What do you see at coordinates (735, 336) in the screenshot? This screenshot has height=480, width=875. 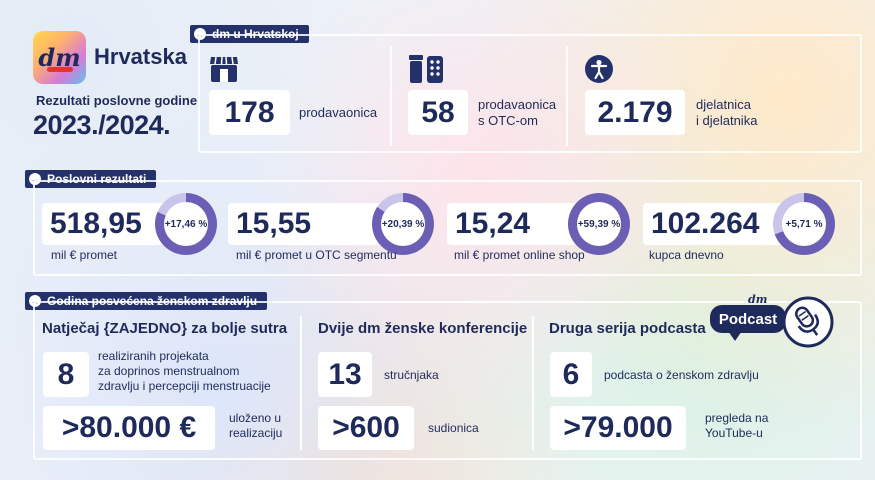 I see `podcast-bubble-tail` at bounding box center [735, 336].